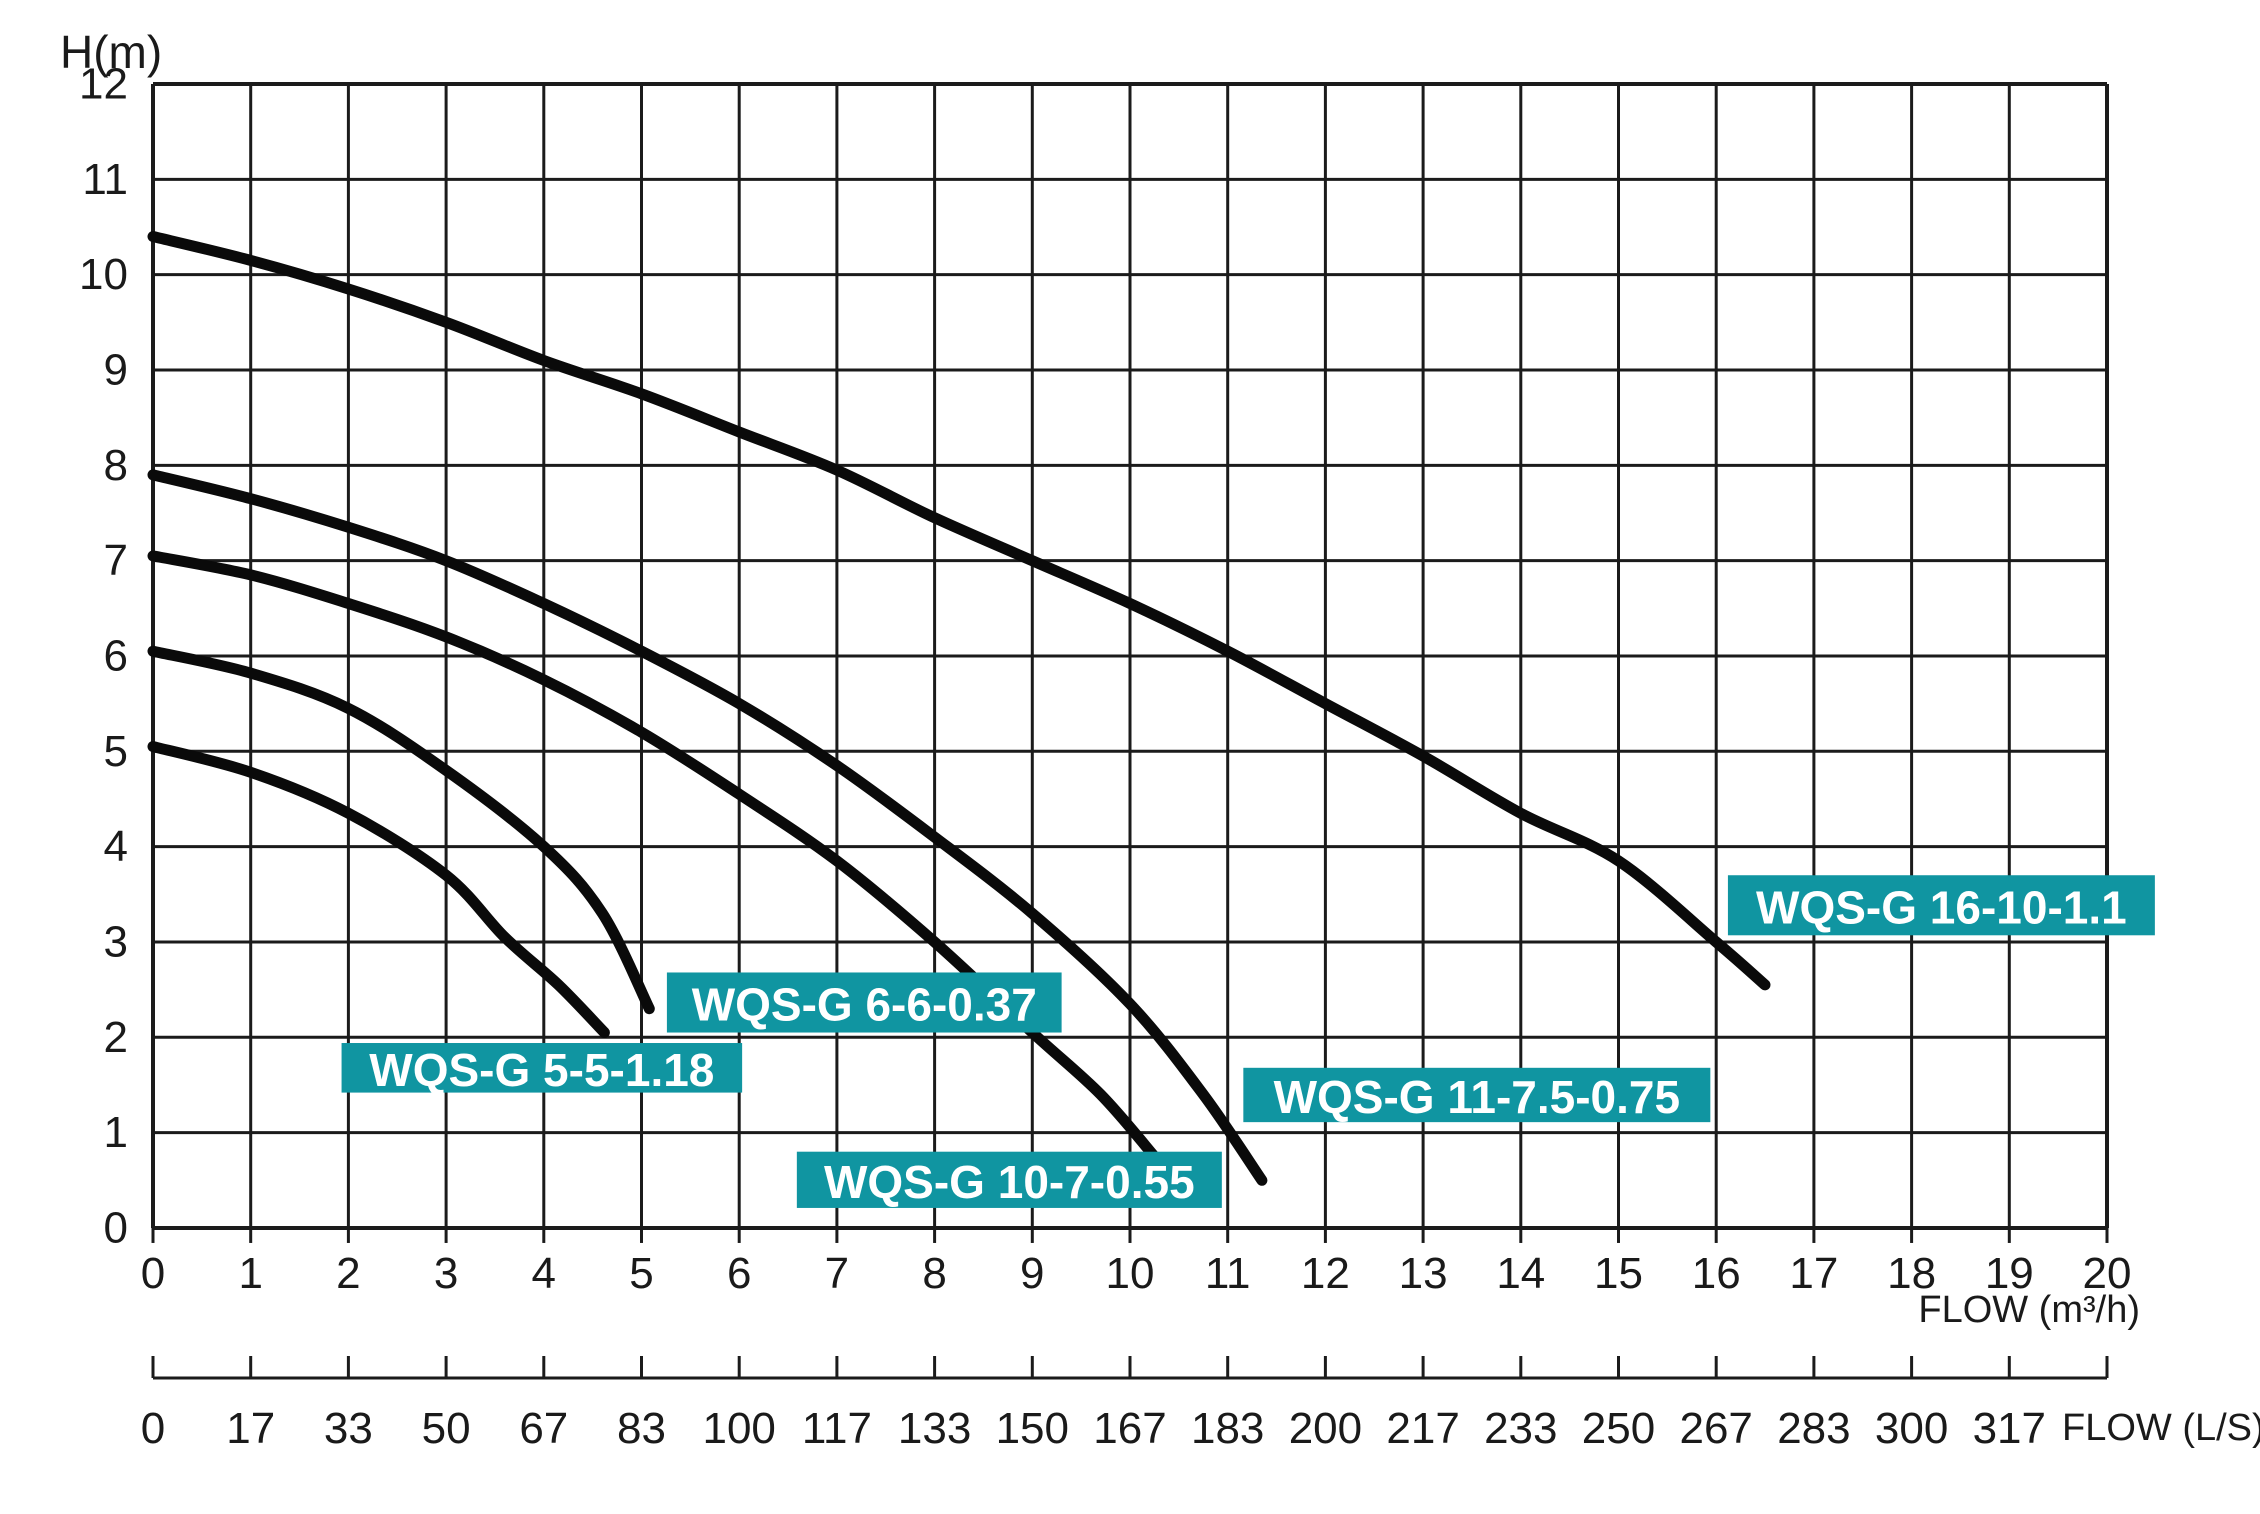  Describe the element at coordinates (116, 369) in the screenshot. I see `y-axis-tick-label: 9` at that location.